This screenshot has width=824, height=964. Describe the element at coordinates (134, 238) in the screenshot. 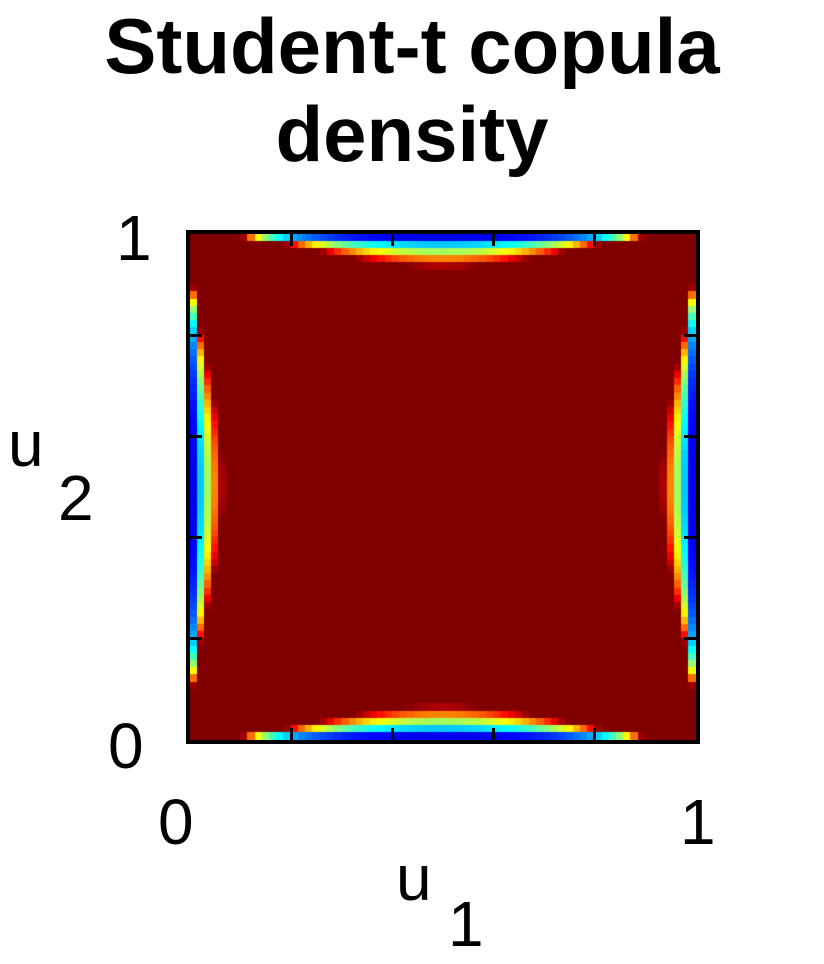

I see `y-tick-label-1: 1` at that location.